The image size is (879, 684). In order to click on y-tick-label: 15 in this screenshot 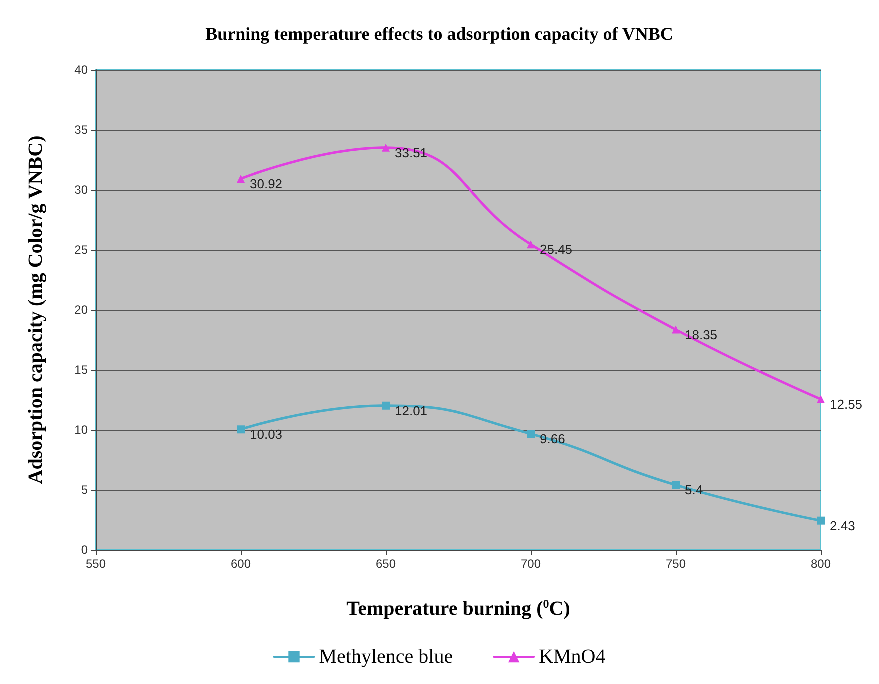, I will do `click(81, 370)`.